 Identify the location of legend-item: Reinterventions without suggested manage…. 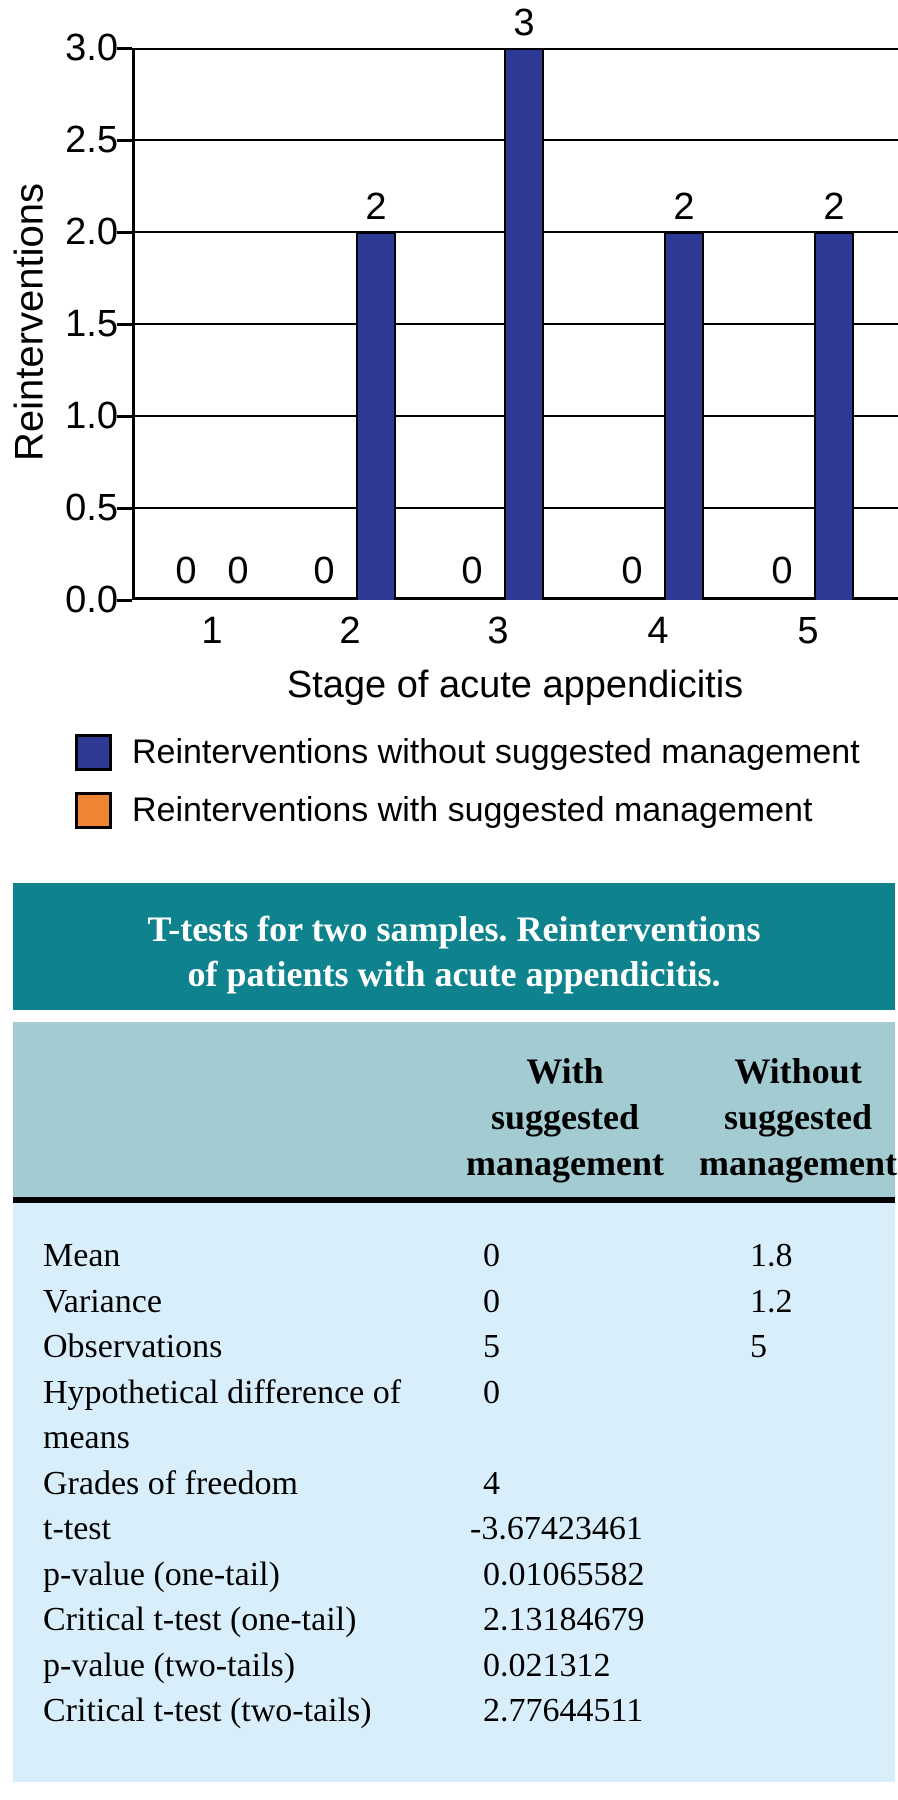
(467, 752).